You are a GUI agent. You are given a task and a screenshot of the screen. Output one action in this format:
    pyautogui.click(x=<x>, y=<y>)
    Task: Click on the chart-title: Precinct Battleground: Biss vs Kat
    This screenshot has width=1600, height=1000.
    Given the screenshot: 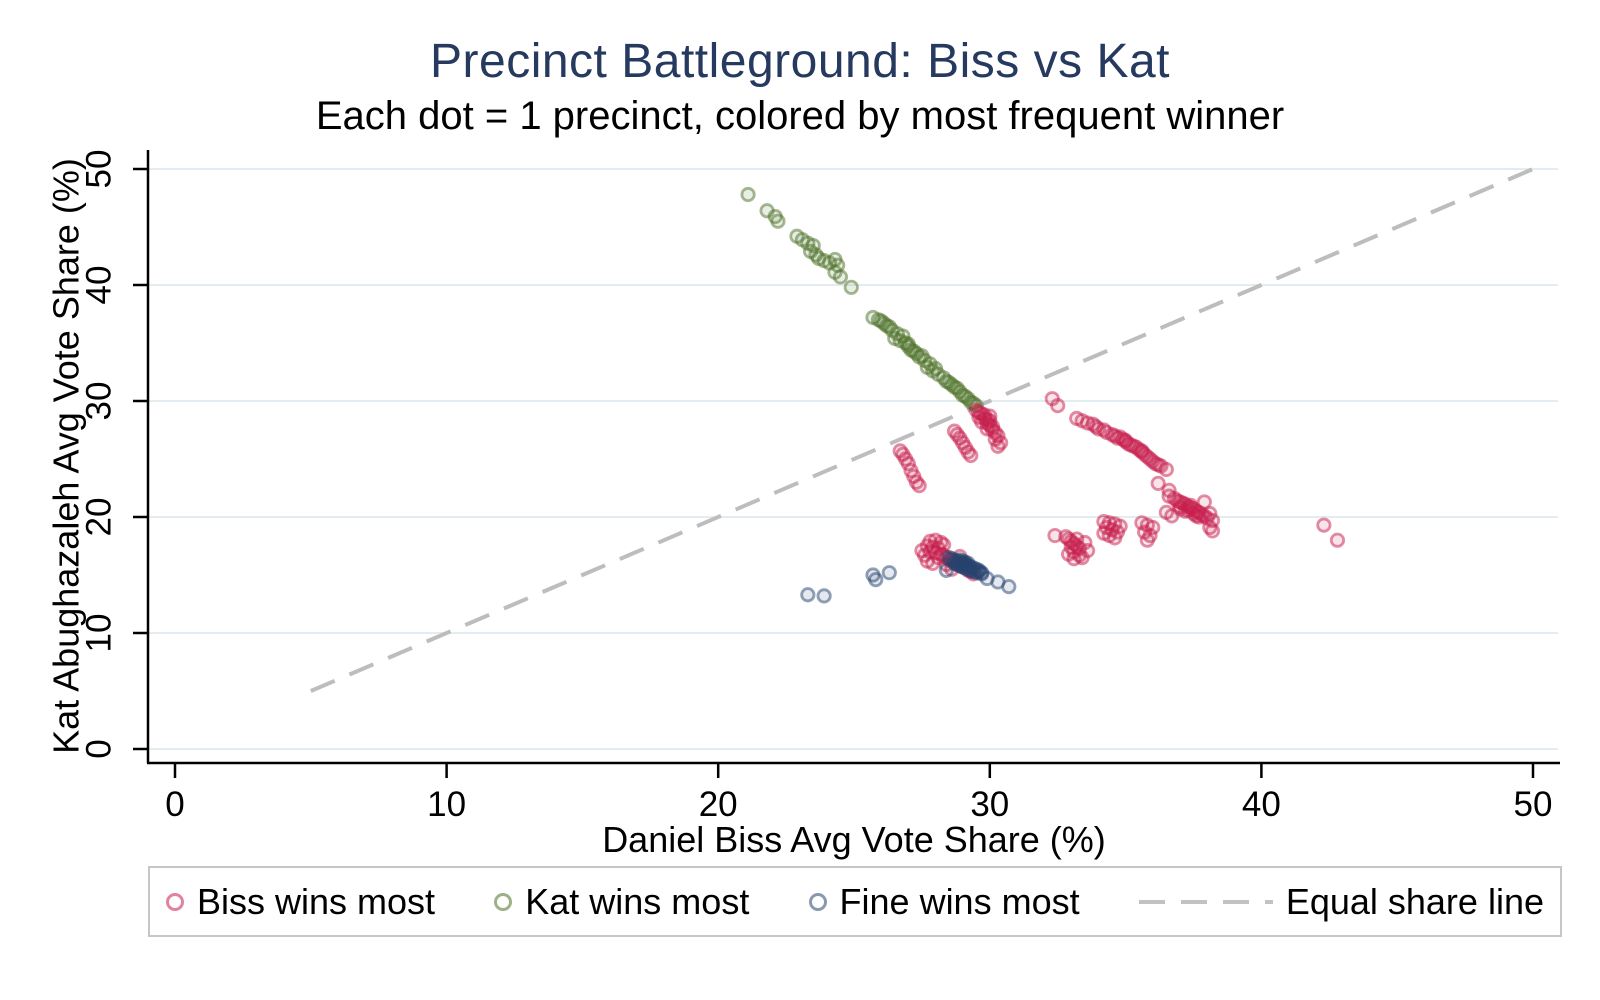 What is the action you would take?
    pyautogui.click(x=800, y=61)
    